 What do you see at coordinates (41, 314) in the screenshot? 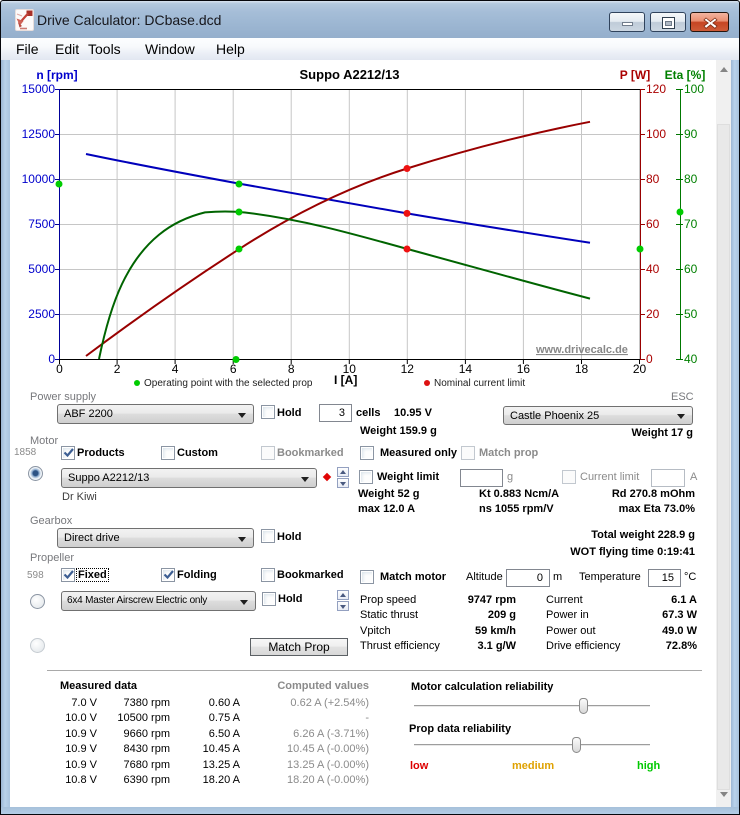
I see `svg-text: 2500` at bounding box center [41, 314].